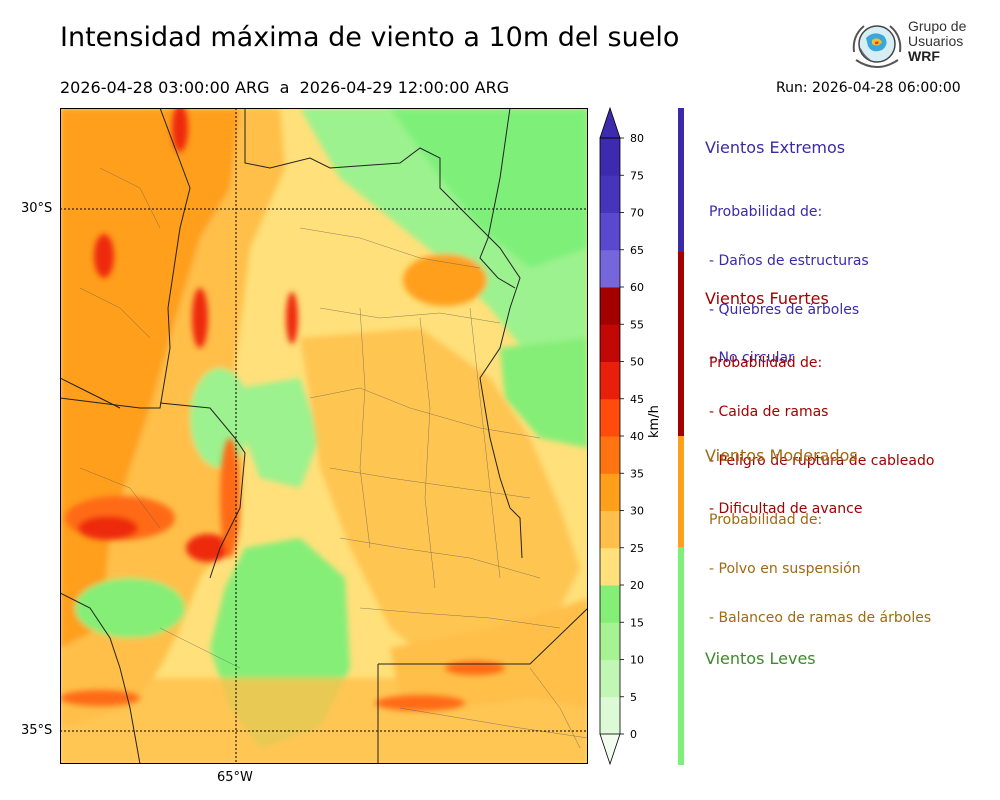  What do you see at coordinates (637, 622) in the screenshot?
I see `colorbar-tick-label: 15` at bounding box center [637, 622].